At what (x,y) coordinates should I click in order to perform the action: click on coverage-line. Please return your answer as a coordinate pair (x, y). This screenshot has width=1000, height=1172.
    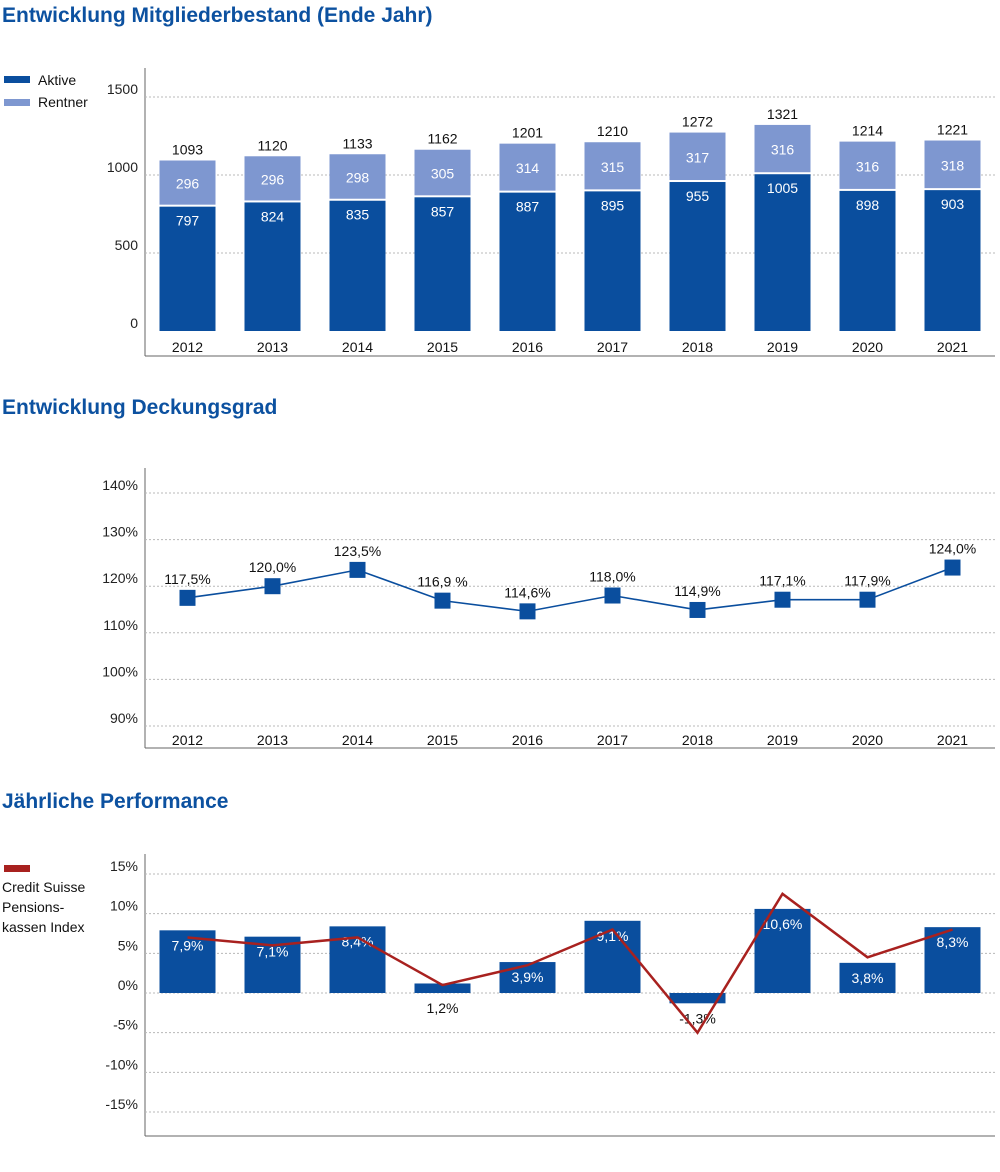
    Looking at the image, I should click on (570, 589).